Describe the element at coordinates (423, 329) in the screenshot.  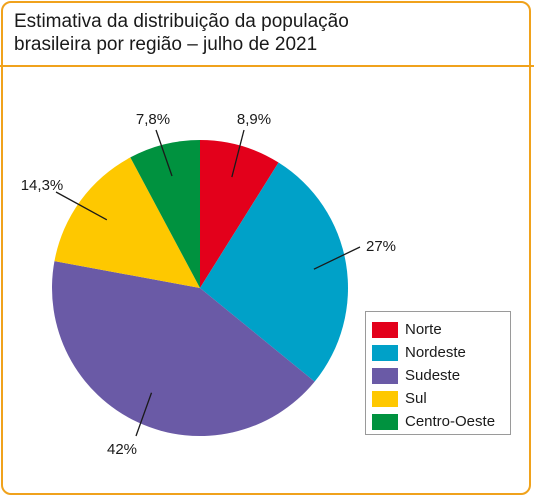
I see `legend-label: Norte` at that location.